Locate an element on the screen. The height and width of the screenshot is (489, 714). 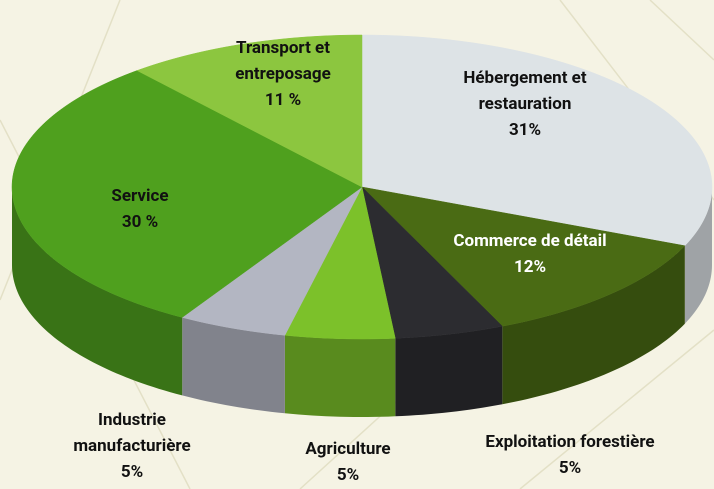
slice-label: Industrie manufacturière 5% is located at coordinates (132, 446).